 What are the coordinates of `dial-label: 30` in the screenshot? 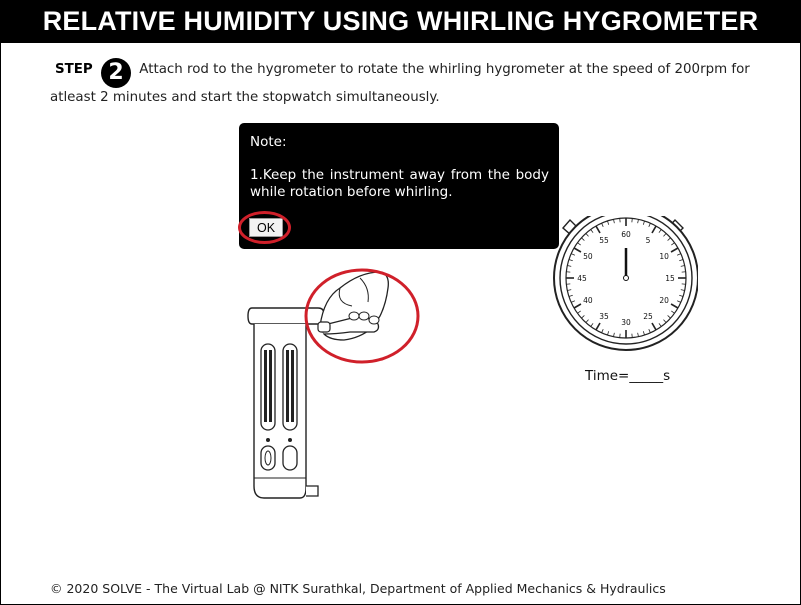 It's located at (626, 322).